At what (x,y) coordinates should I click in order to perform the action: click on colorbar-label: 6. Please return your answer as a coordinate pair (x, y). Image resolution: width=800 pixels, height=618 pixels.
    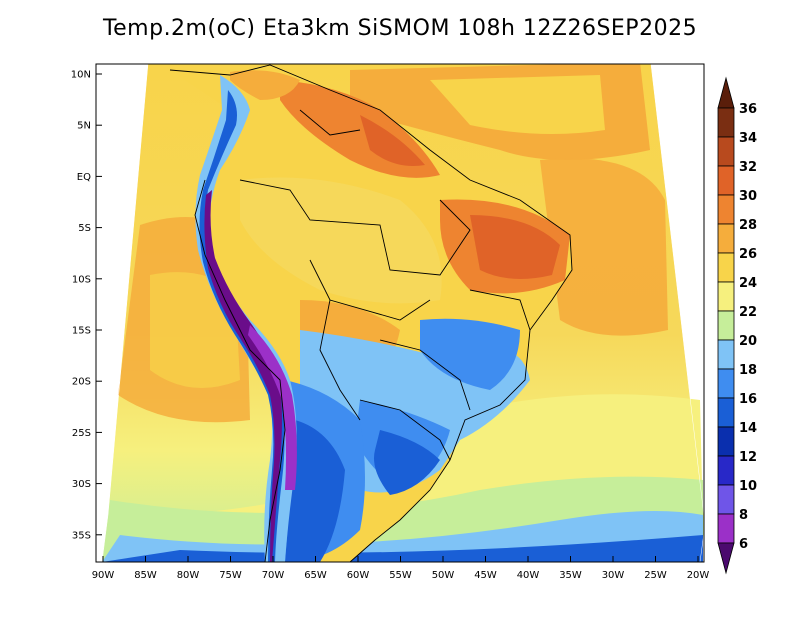
    Looking at the image, I should click on (743, 544).